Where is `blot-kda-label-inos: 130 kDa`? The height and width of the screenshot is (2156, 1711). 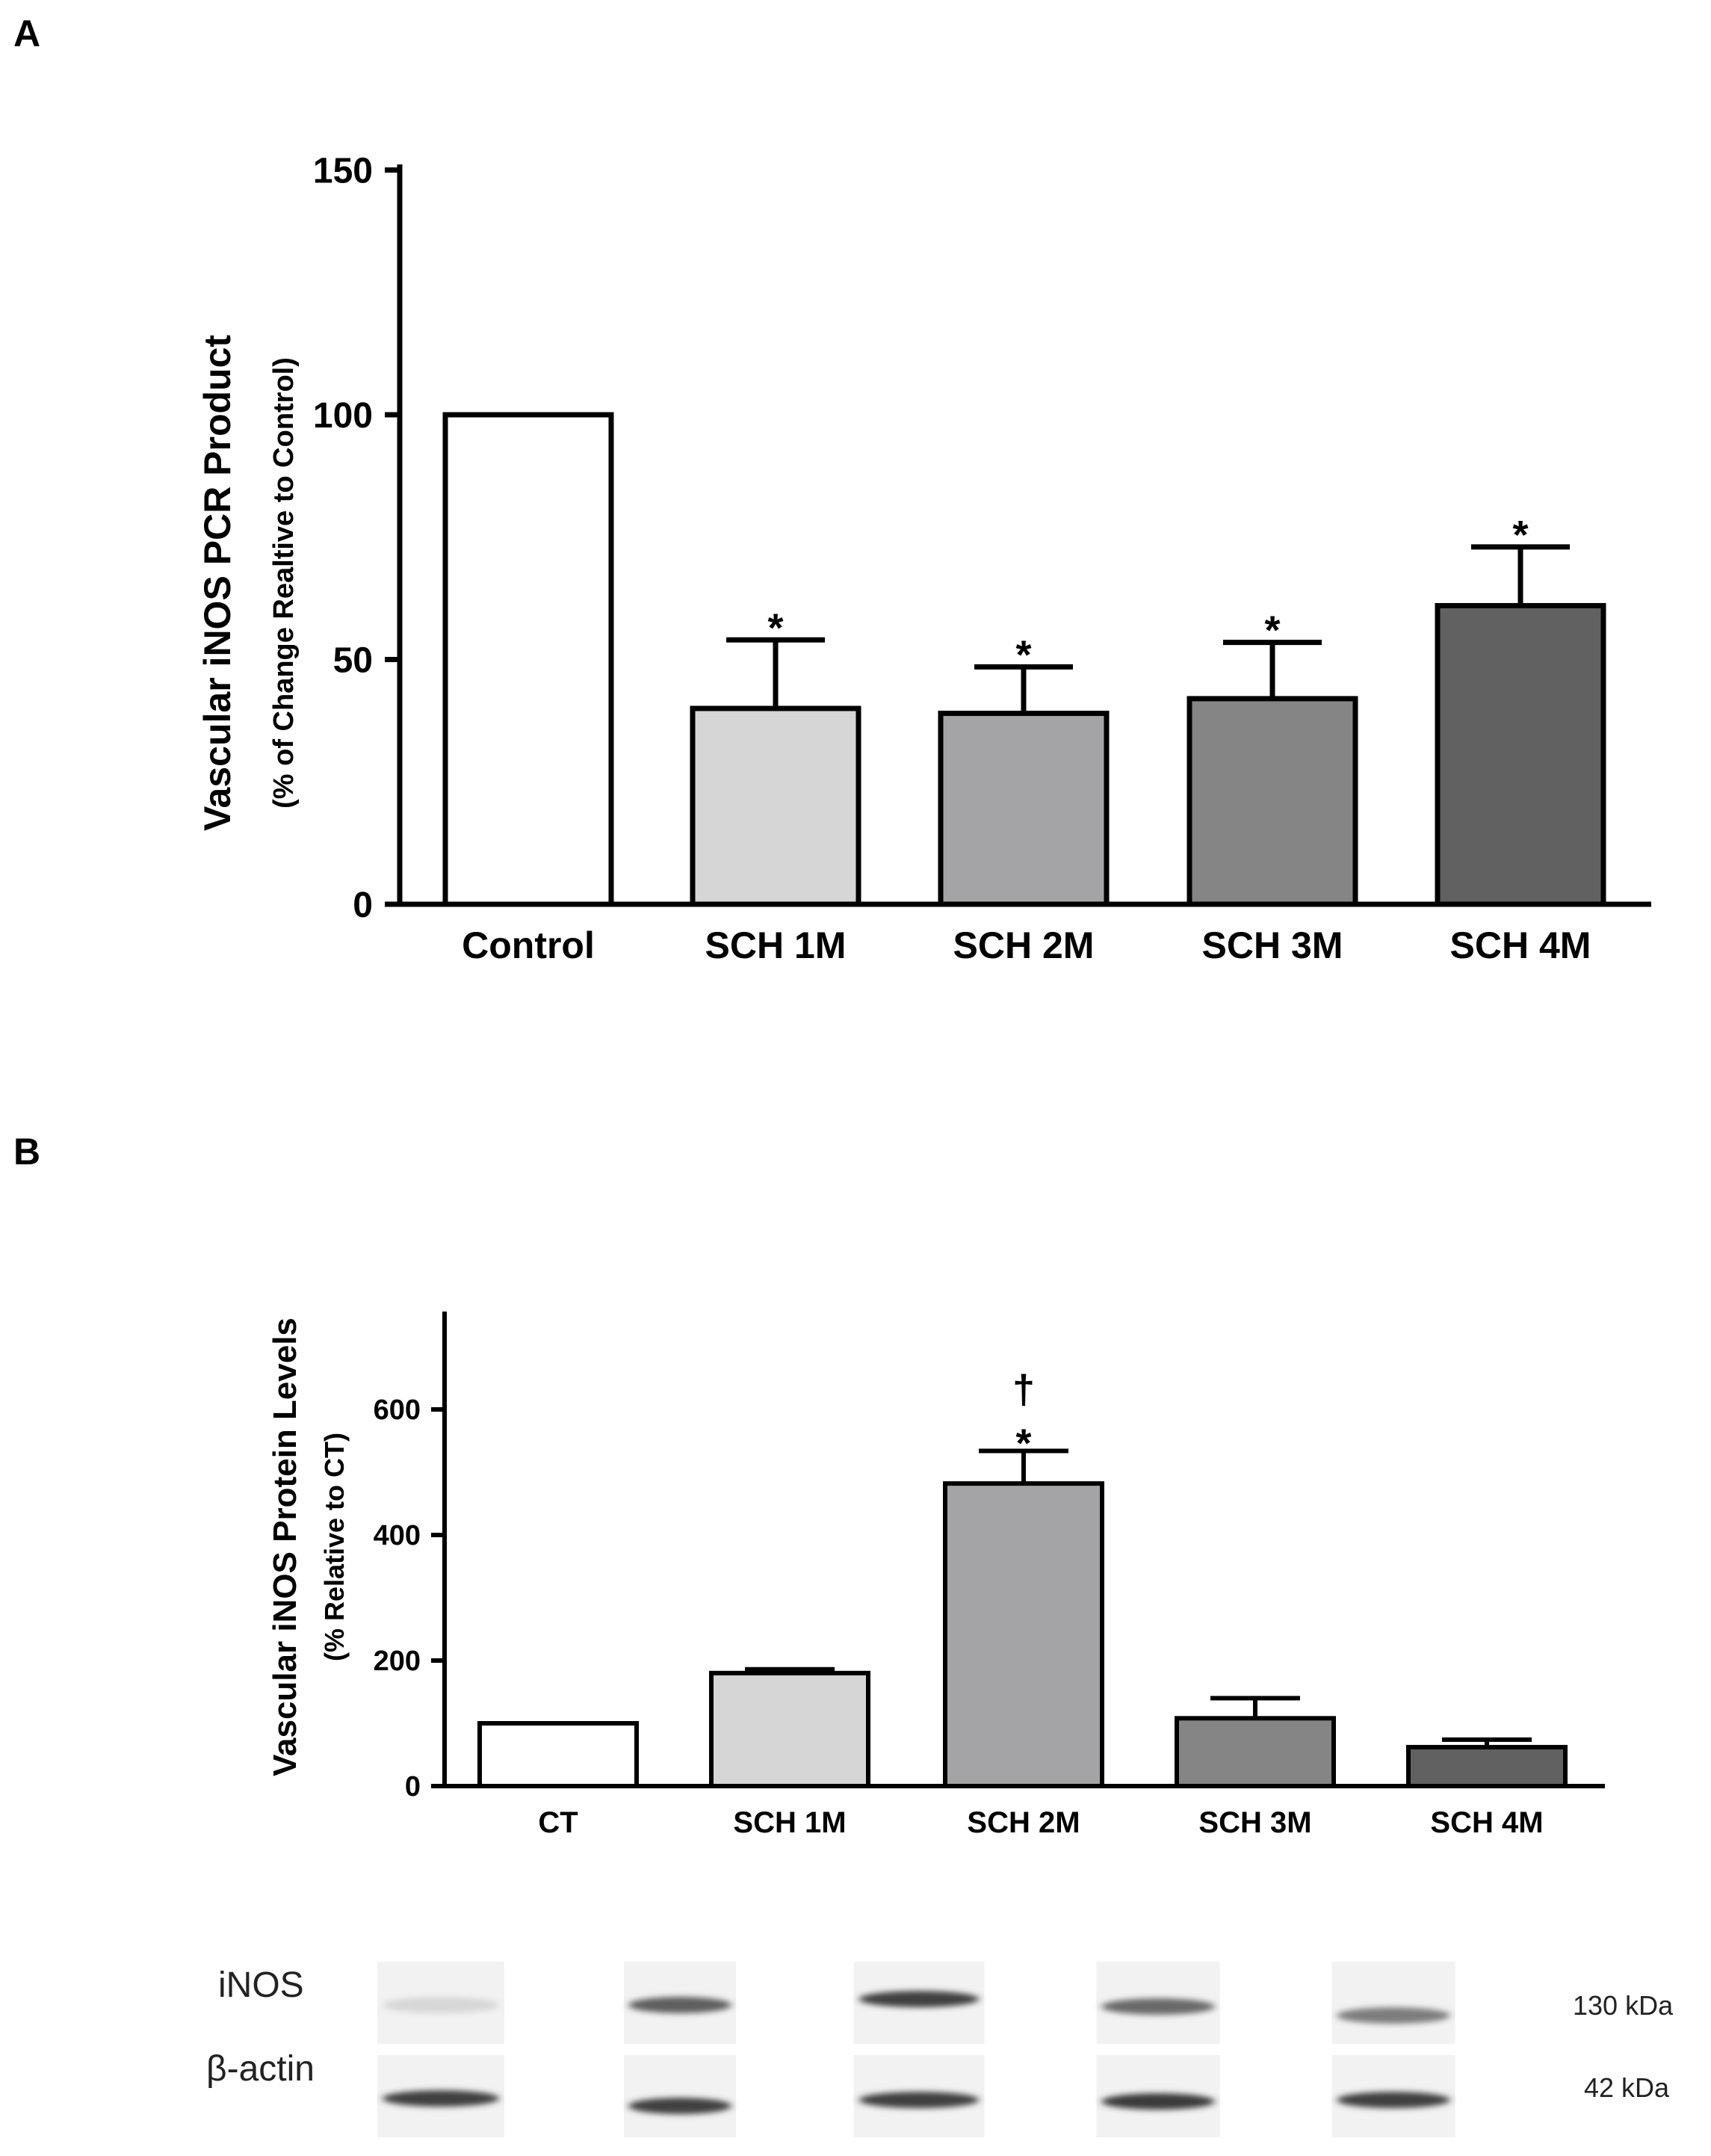 blot-kda-label-inos: 130 kDa is located at coordinates (1623, 2005).